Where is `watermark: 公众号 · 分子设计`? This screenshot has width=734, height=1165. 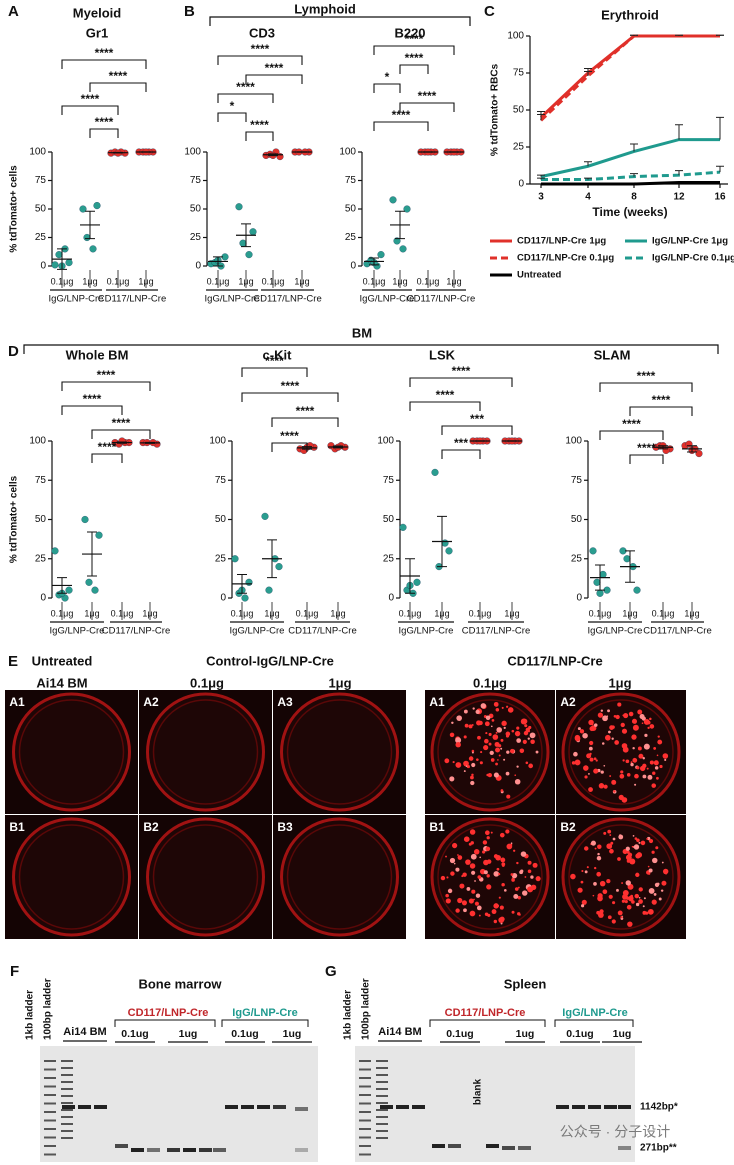 watermark: 公众号 · 分子设计 is located at coordinates (615, 1132).